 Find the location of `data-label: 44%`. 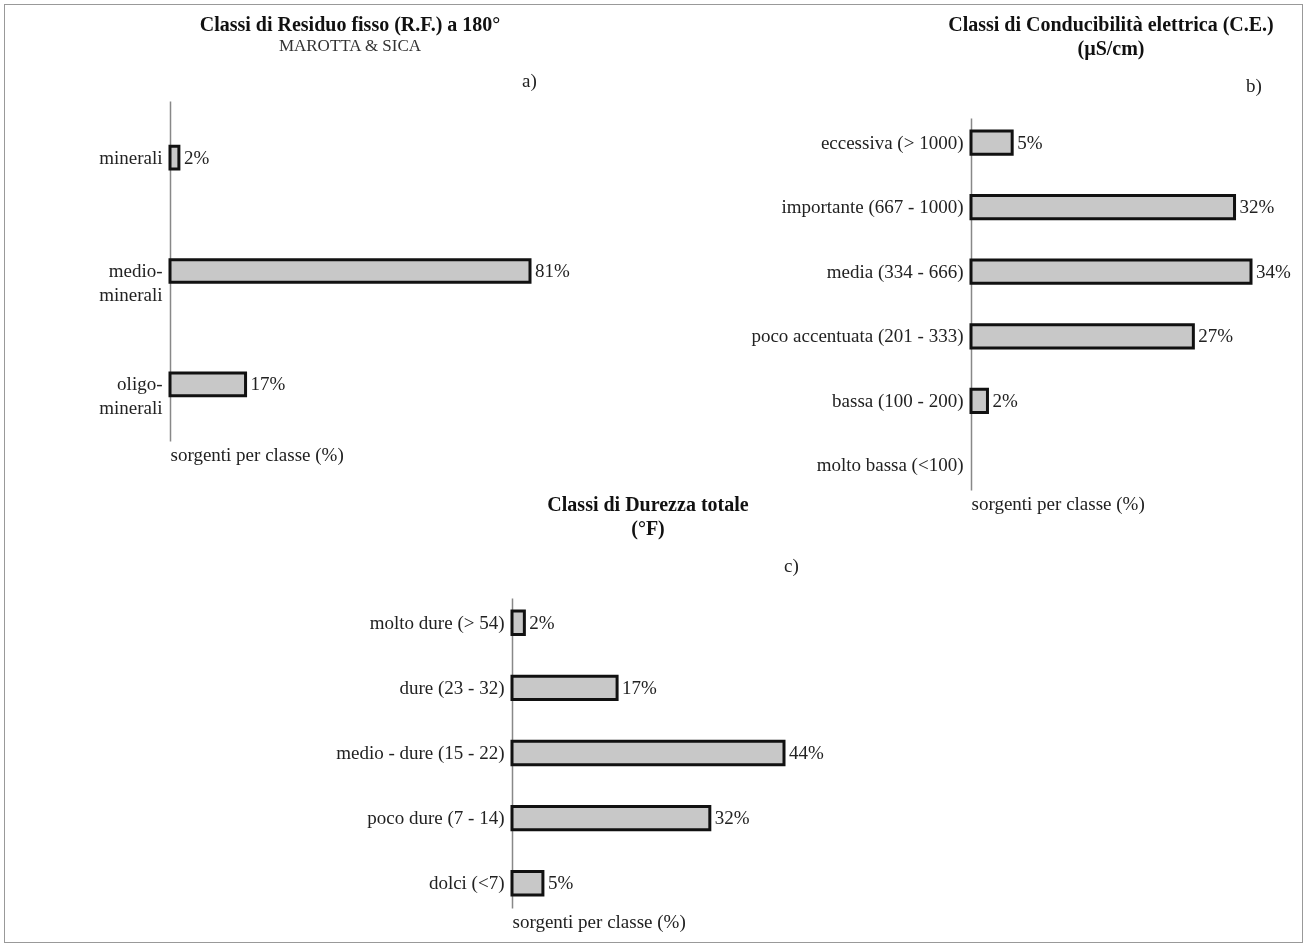

data-label: 44% is located at coordinates (806, 752).